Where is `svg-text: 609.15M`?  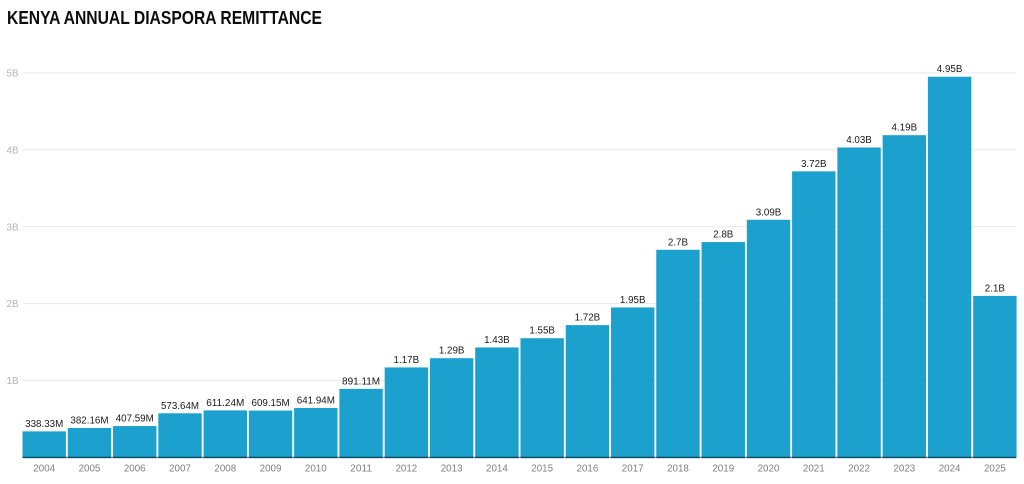
svg-text: 609.15M is located at coordinates (271, 403).